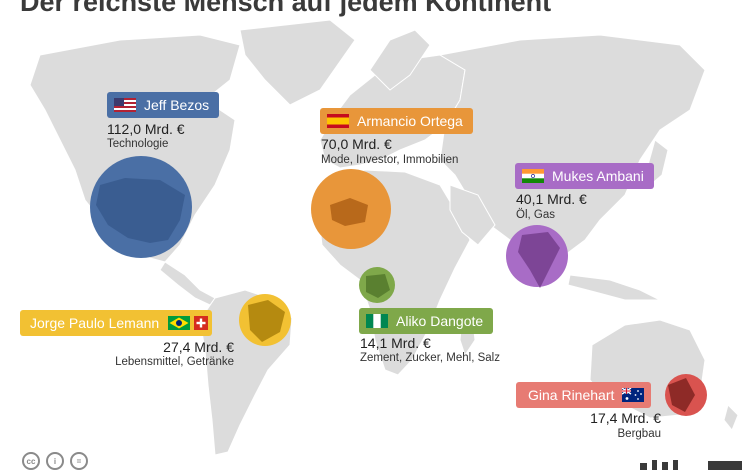 Image resolution: width=750 pixels, height=470 pixels. Describe the element at coordinates (286, 8) in the screenshot. I see `page-title: Der reichste Mensch auf jedem Kontinent` at that location.